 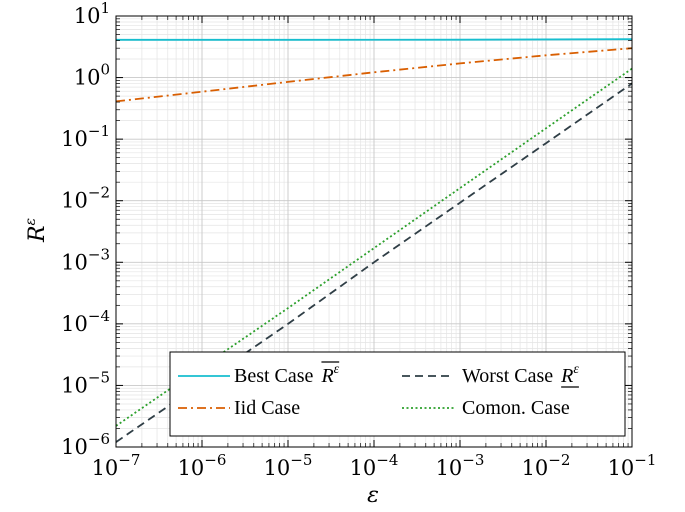 I want to click on x-tick-label: 10⁻⁴, so click(x=374, y=465).